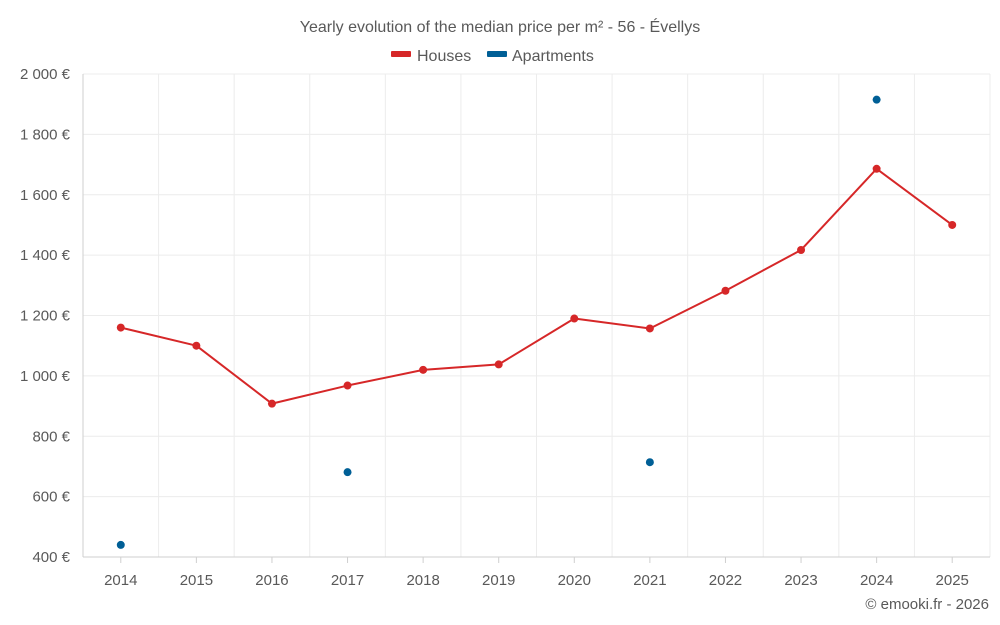 This screenshot has width=1000, height=625. What do you see at coordinates (574, 580) in the screenshot?
I see `x-tick-label: 2020` at bounding box center [574, 580].